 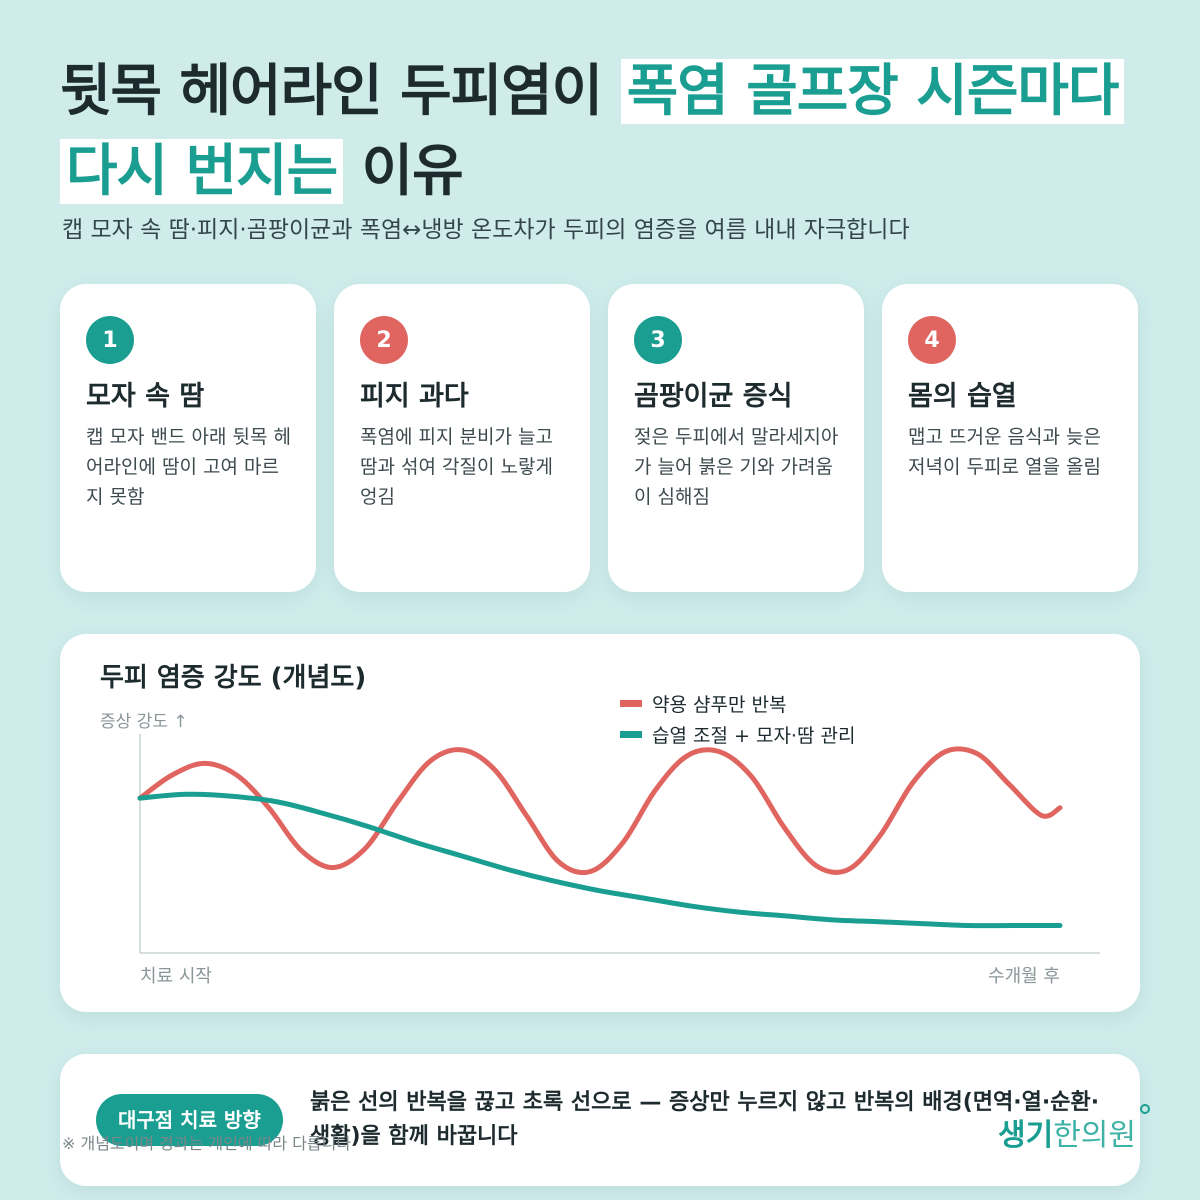 What do you see at coordinates (1095, 1135) in the screenshot?
I see `logo-light-text: 한의원` at bounding box center [1095, 1135].